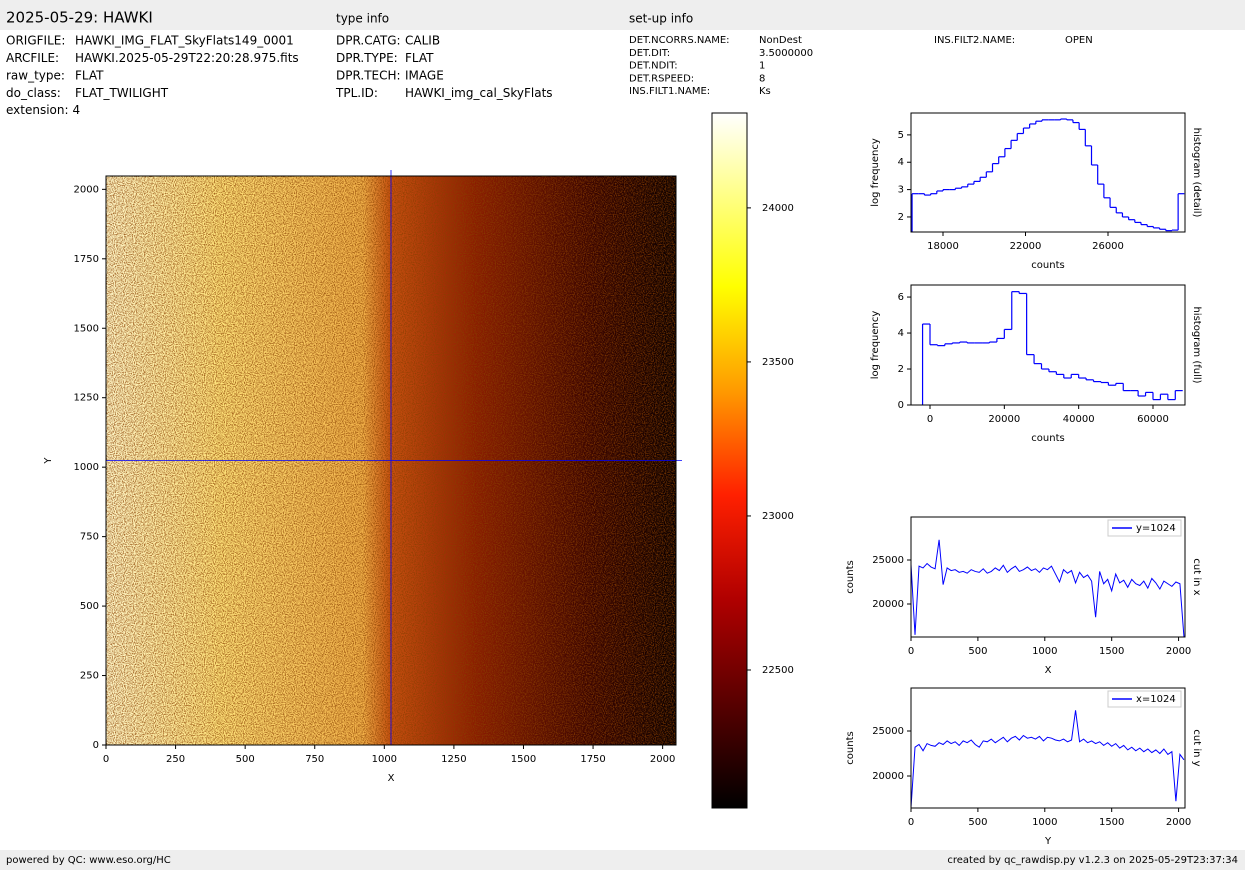 This screenshot has width=1245, height=870. Describe the element at coordinates (679, 40) in the screenshot. I see `setup-key: DET.NCORRS.NAME:` at that location.